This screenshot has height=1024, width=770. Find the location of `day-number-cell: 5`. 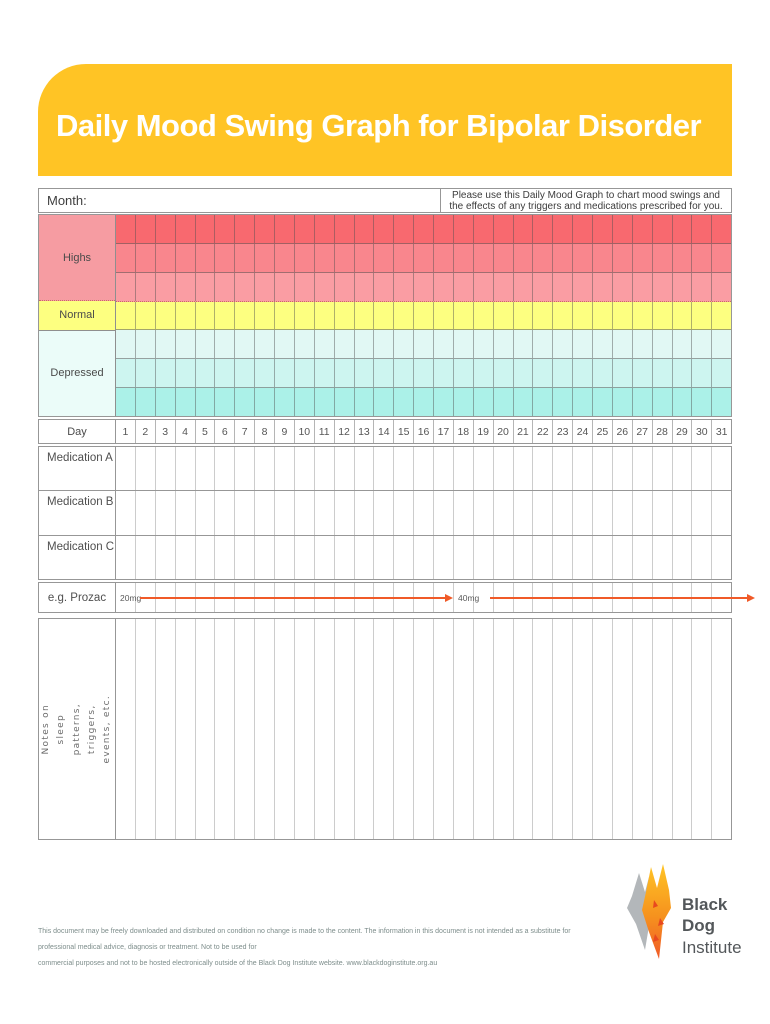

day-number-cell: 5 is located at coordinates (206, 431).